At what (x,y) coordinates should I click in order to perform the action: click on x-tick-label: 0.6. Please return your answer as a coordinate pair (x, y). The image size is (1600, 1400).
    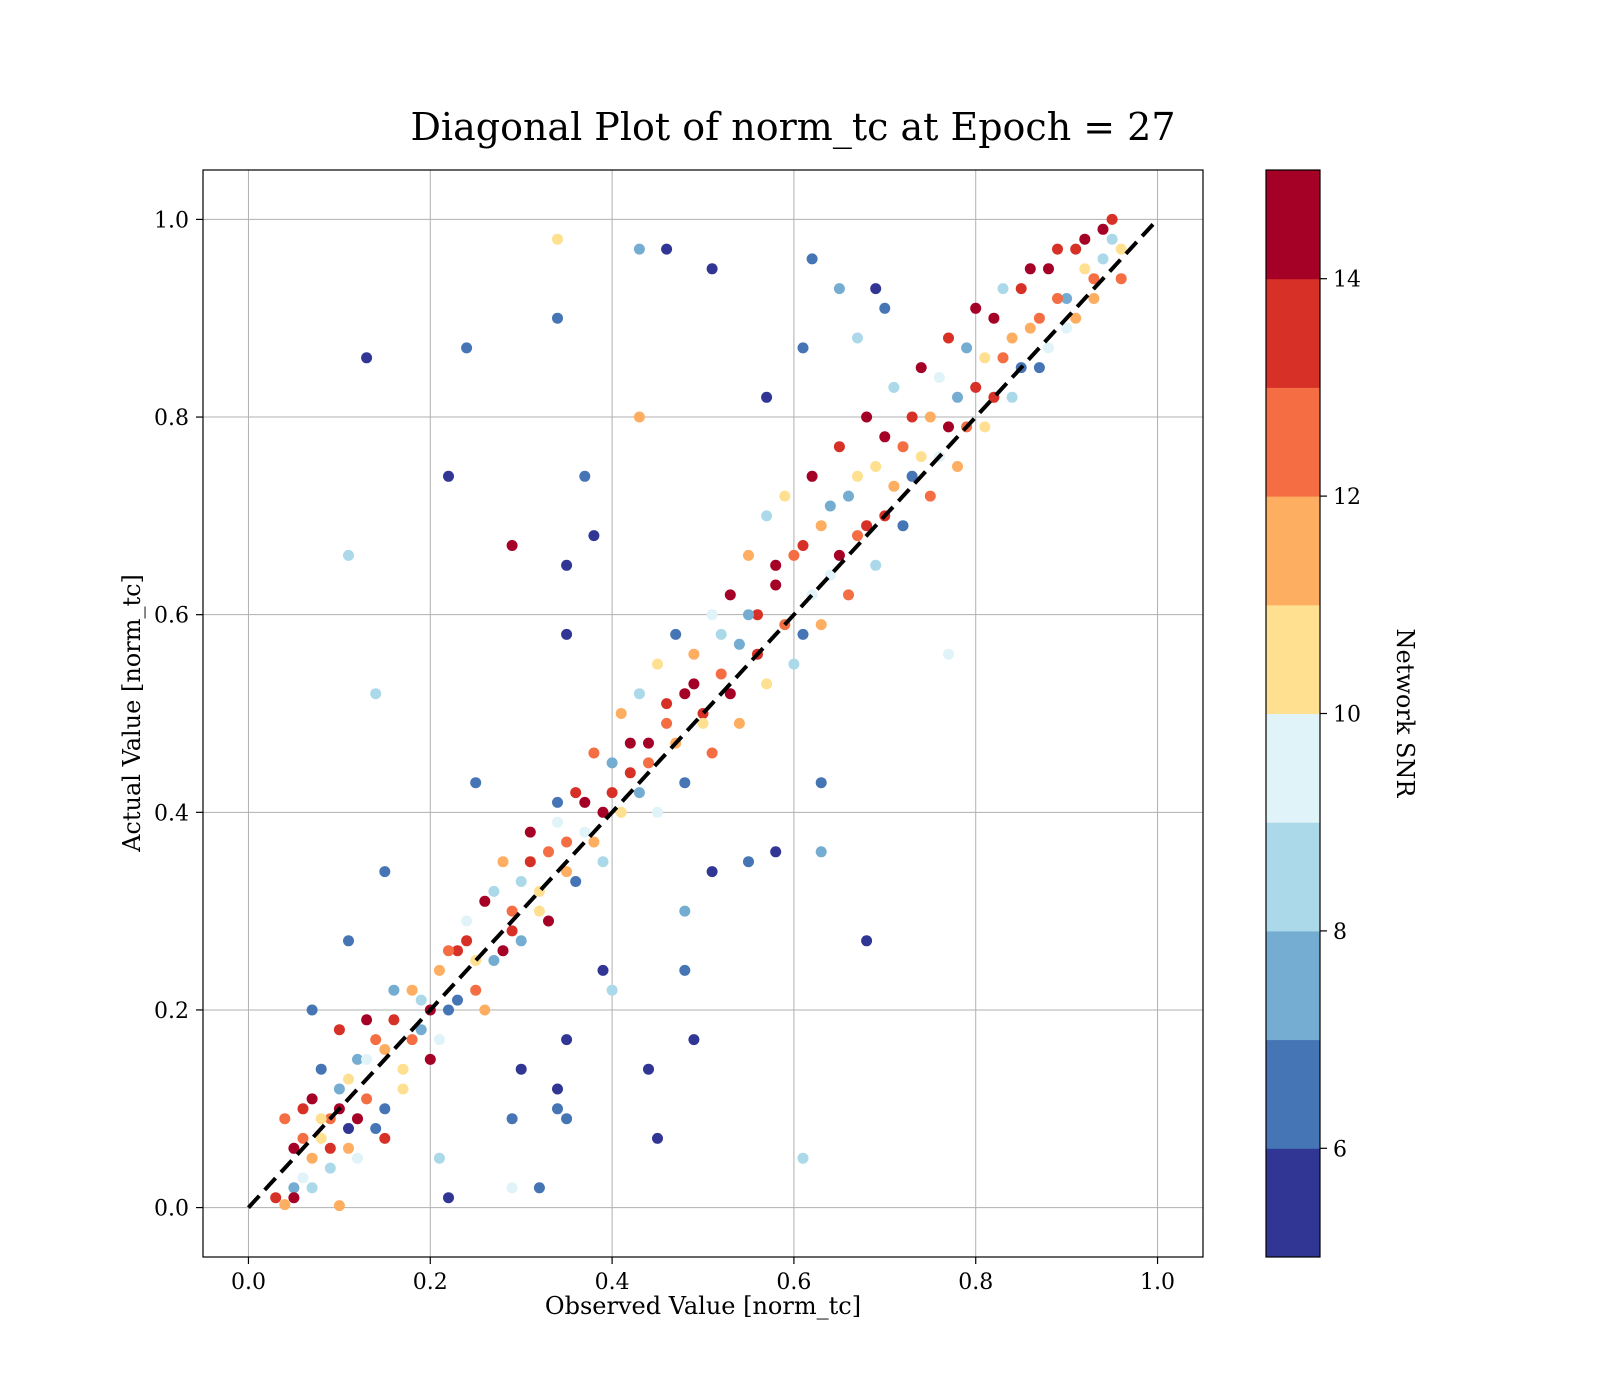
    Looking at the image, I should click on (793, 1282).